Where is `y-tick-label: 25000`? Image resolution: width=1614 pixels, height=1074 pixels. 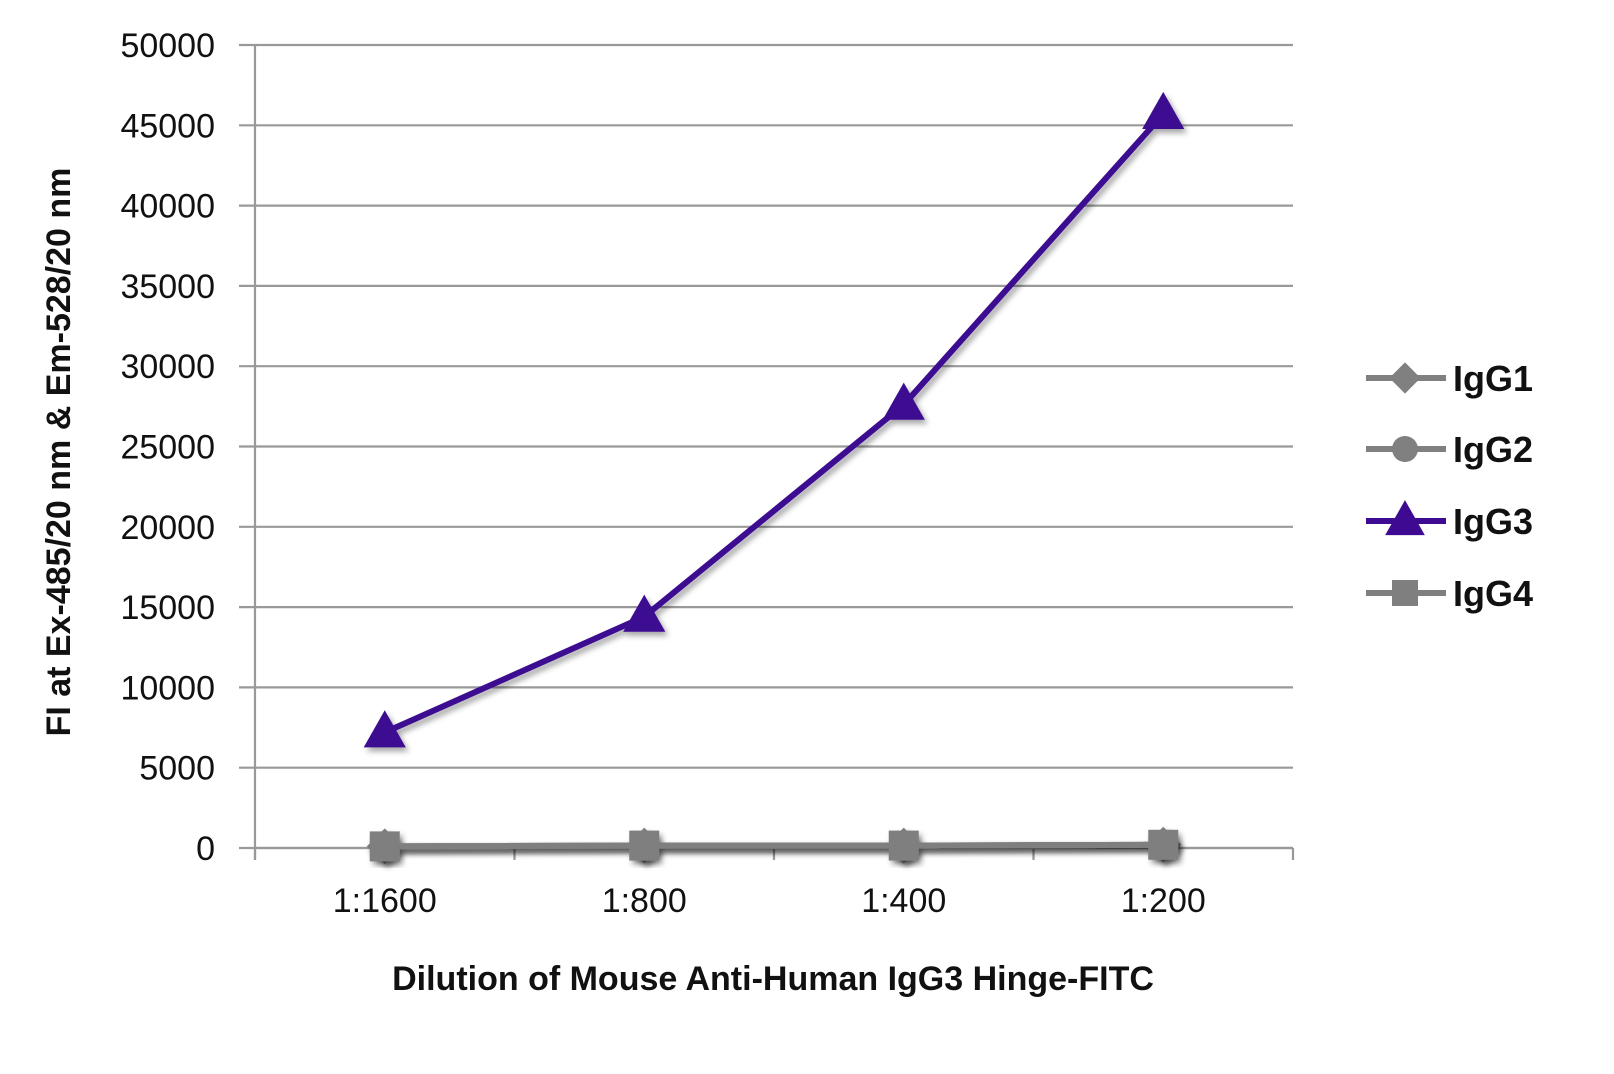 y-tick-label: 25000 is located at coordinates (167, 448).